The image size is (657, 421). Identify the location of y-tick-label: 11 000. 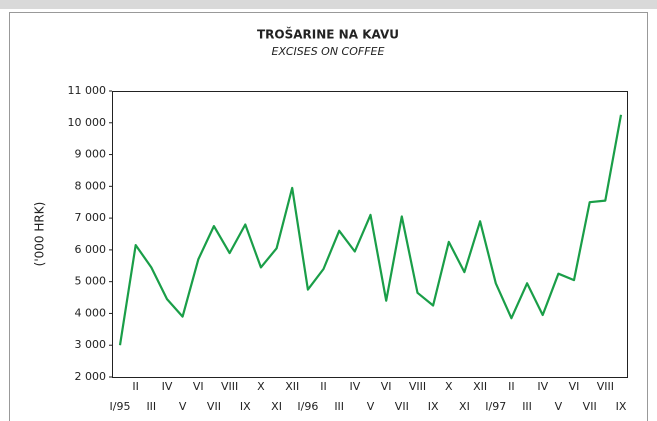
(87, 90).